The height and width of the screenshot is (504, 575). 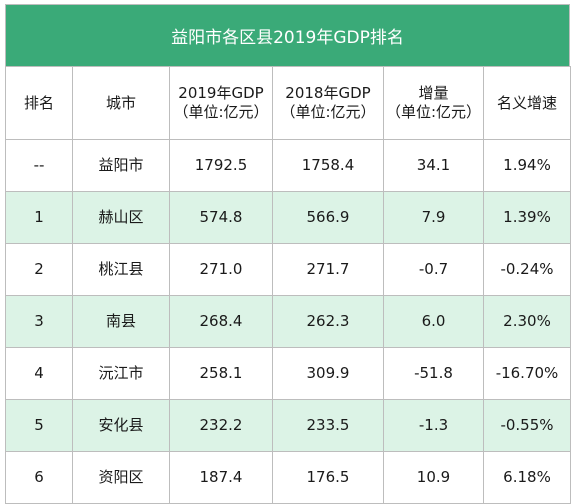 I want to click on cell-gdp-2018: 176.5, so click(x=328, y=477).